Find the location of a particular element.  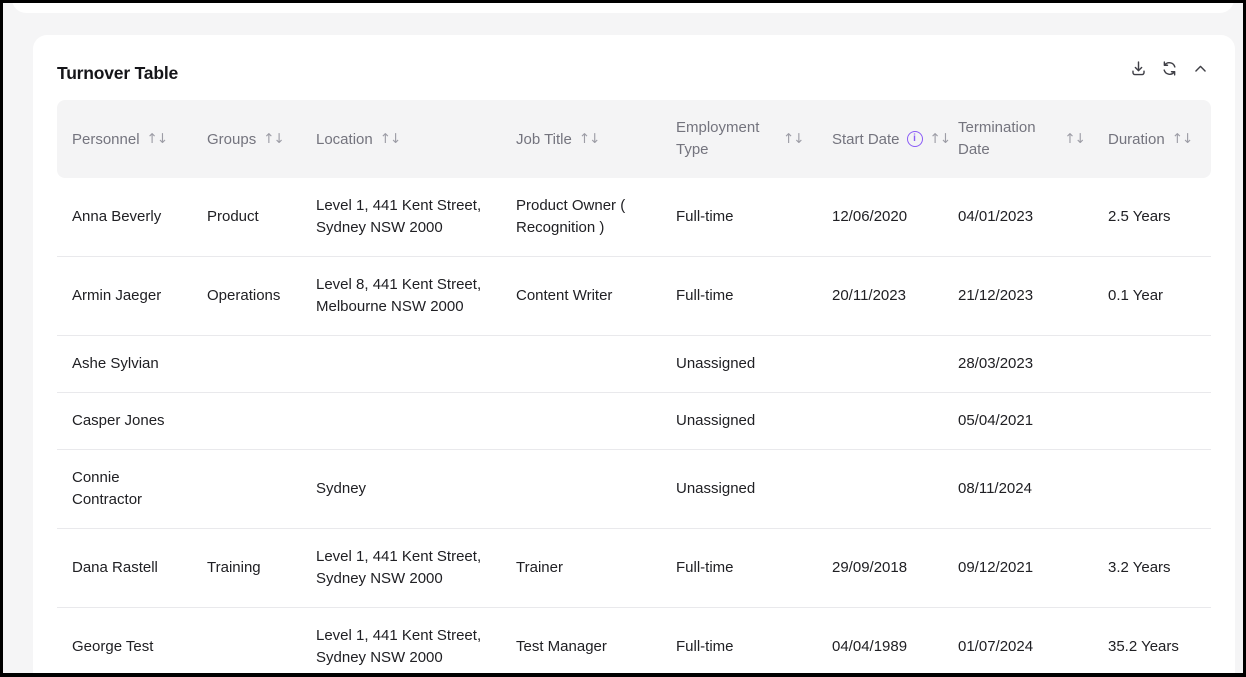

cell-duration: 0.1 Year is located at coordinates (1152, 296).